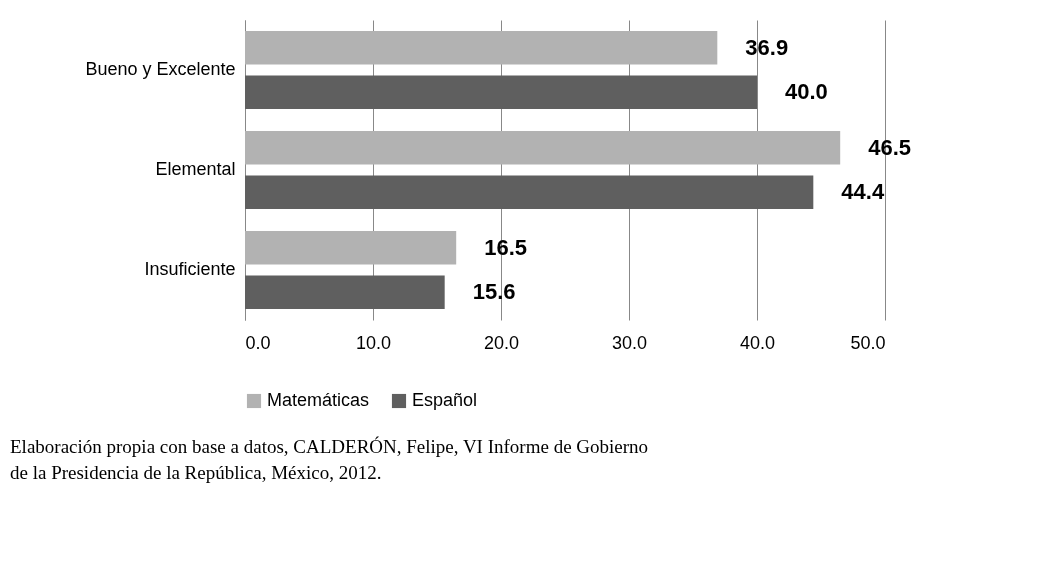 The width and height of the screenshot is (1037, 565). I want to click on x-tick-label: 0.0, so click(258, 342).